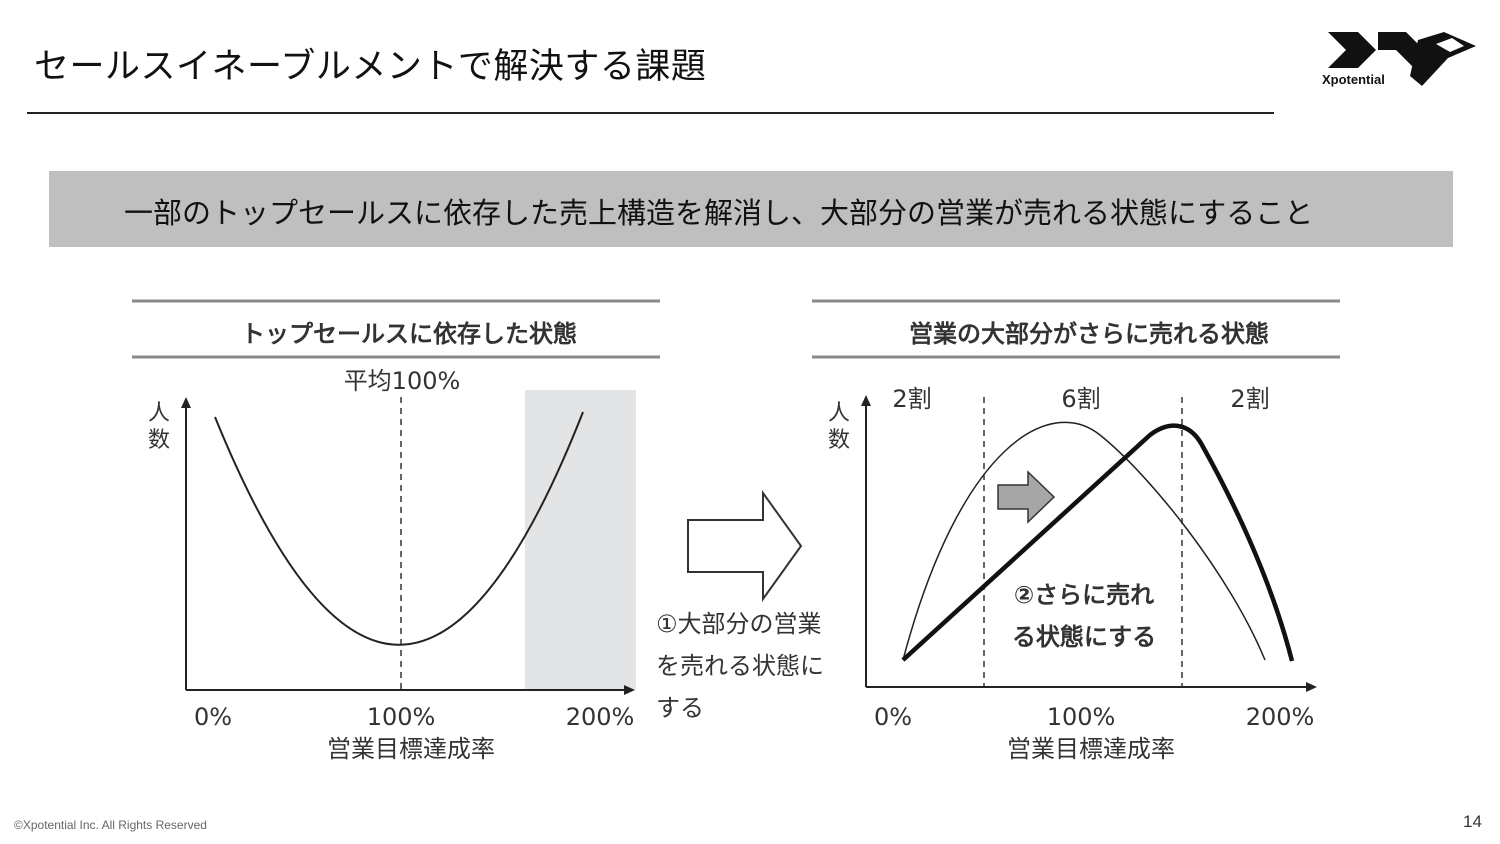 This screenshot has height=844, width=1500. What do you see at coordinates (745, 546) in the screenshot?
I see `transition-arrow` at bounding box center [745, 546].